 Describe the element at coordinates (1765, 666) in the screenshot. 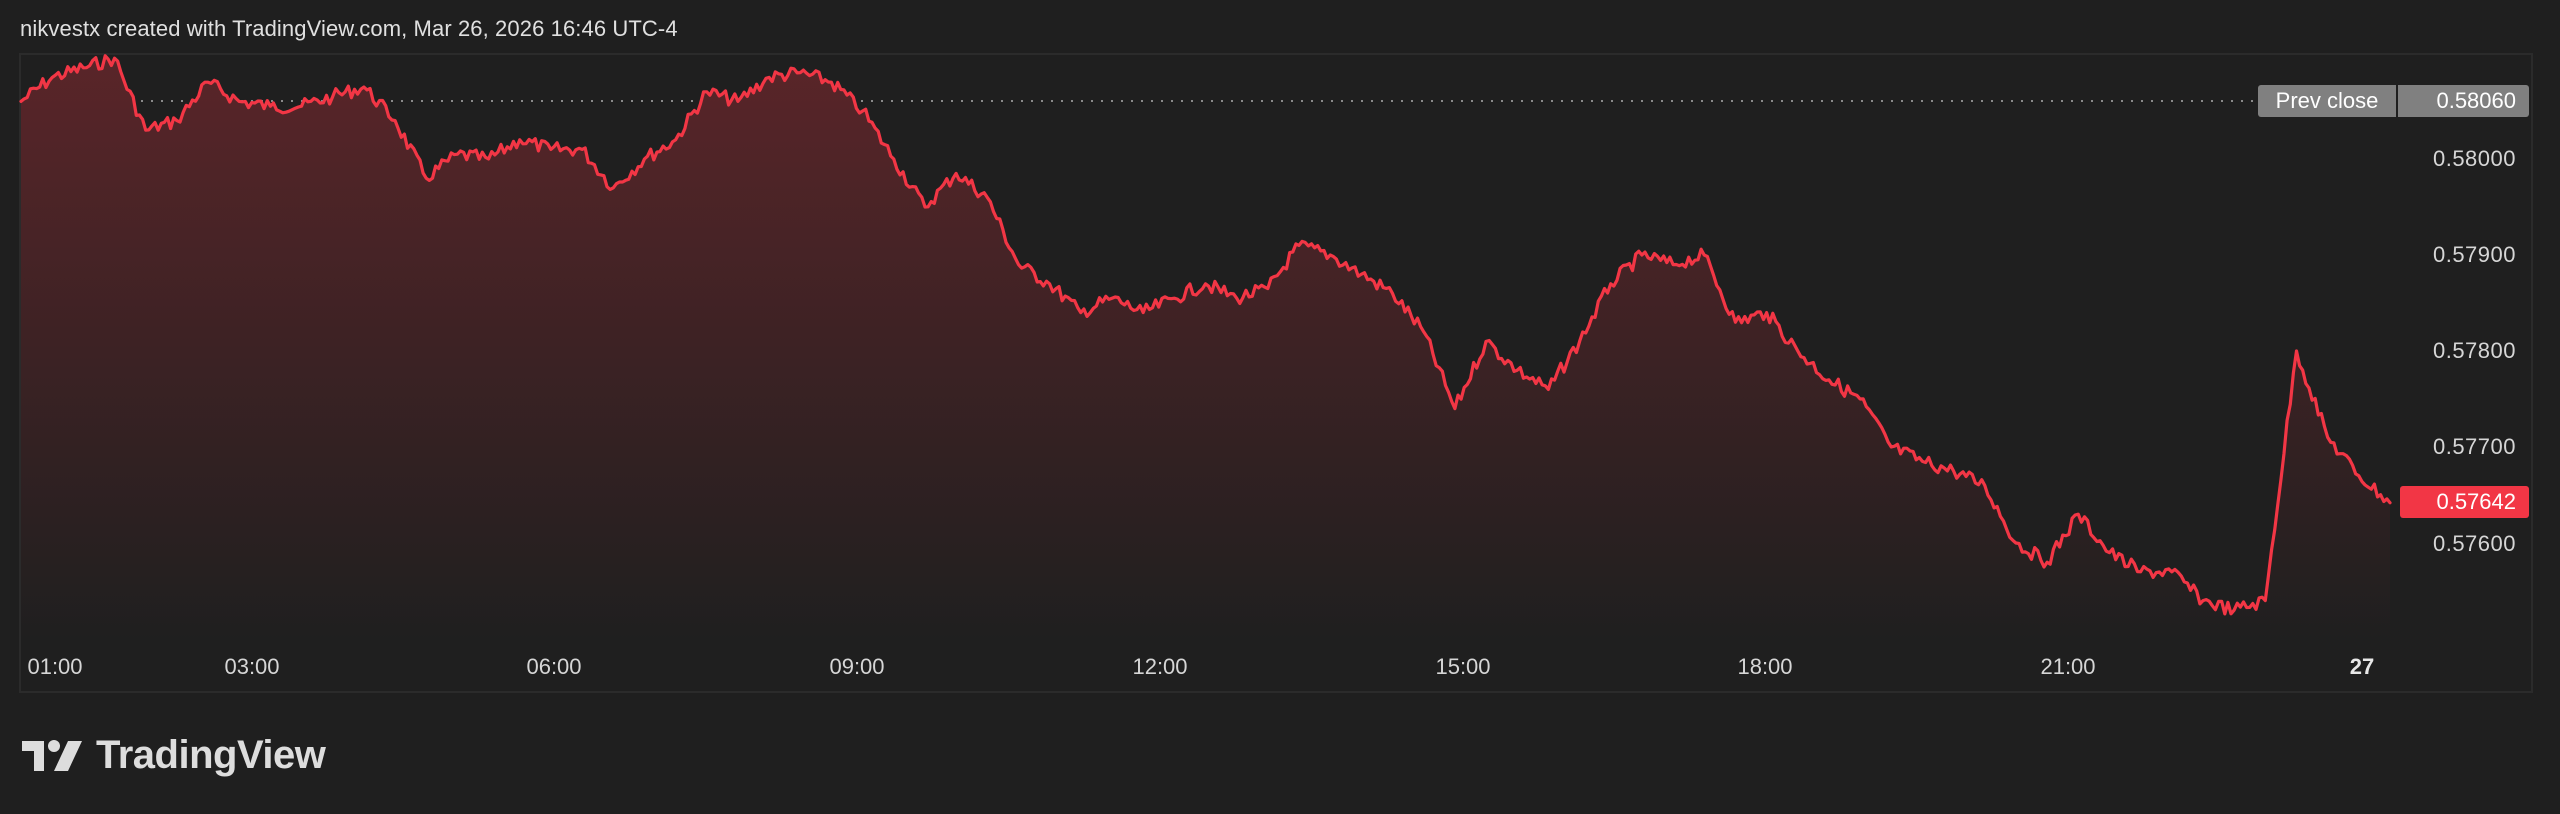

I see `x-axis-label: 18:00` at that location.